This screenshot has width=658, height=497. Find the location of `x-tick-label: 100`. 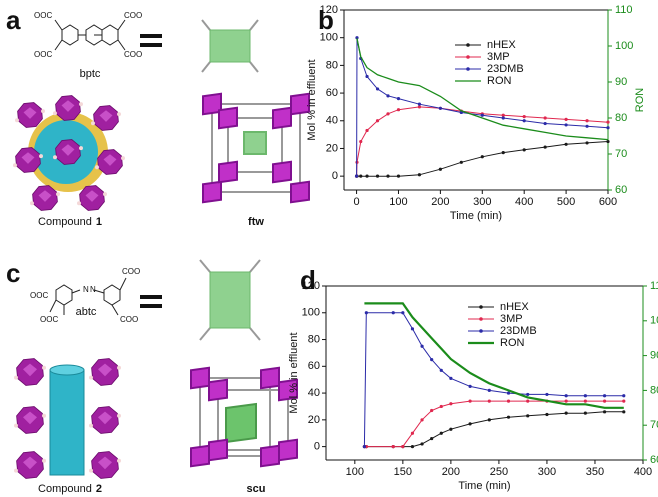

x-tick-label: 100 is located at coordinates (398, 202).